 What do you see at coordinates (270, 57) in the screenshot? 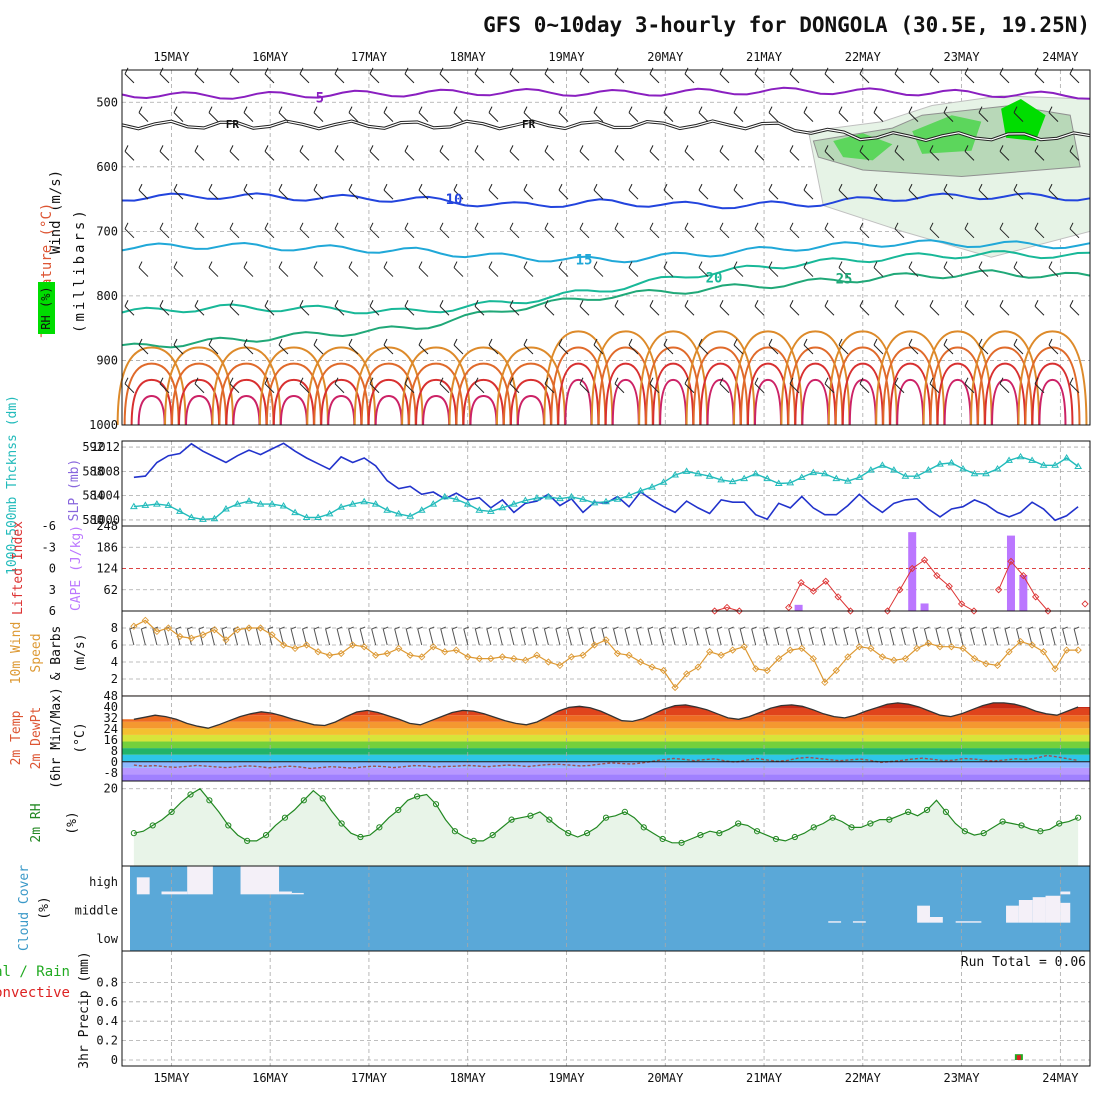
I see `top-date-label-1: 16MAY` at bounding box center [270, 57].